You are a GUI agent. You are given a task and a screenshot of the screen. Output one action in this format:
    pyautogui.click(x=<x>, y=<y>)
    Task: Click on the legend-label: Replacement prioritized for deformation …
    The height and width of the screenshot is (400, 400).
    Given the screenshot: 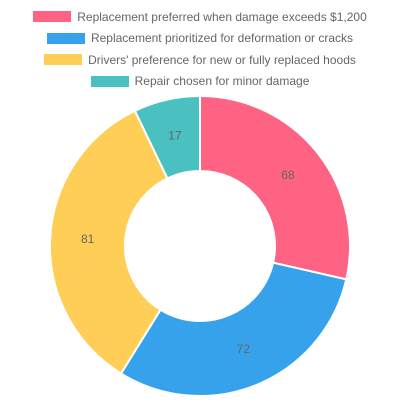 What is the action you would take?
    pyautogui.click(x=222, y=38)
    